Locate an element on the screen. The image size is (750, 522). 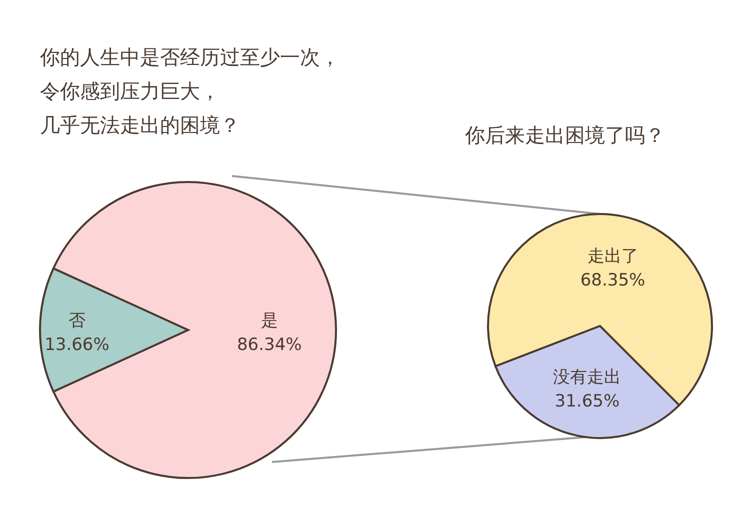
data-label: 13.66% is located at coordinates (77, 345).